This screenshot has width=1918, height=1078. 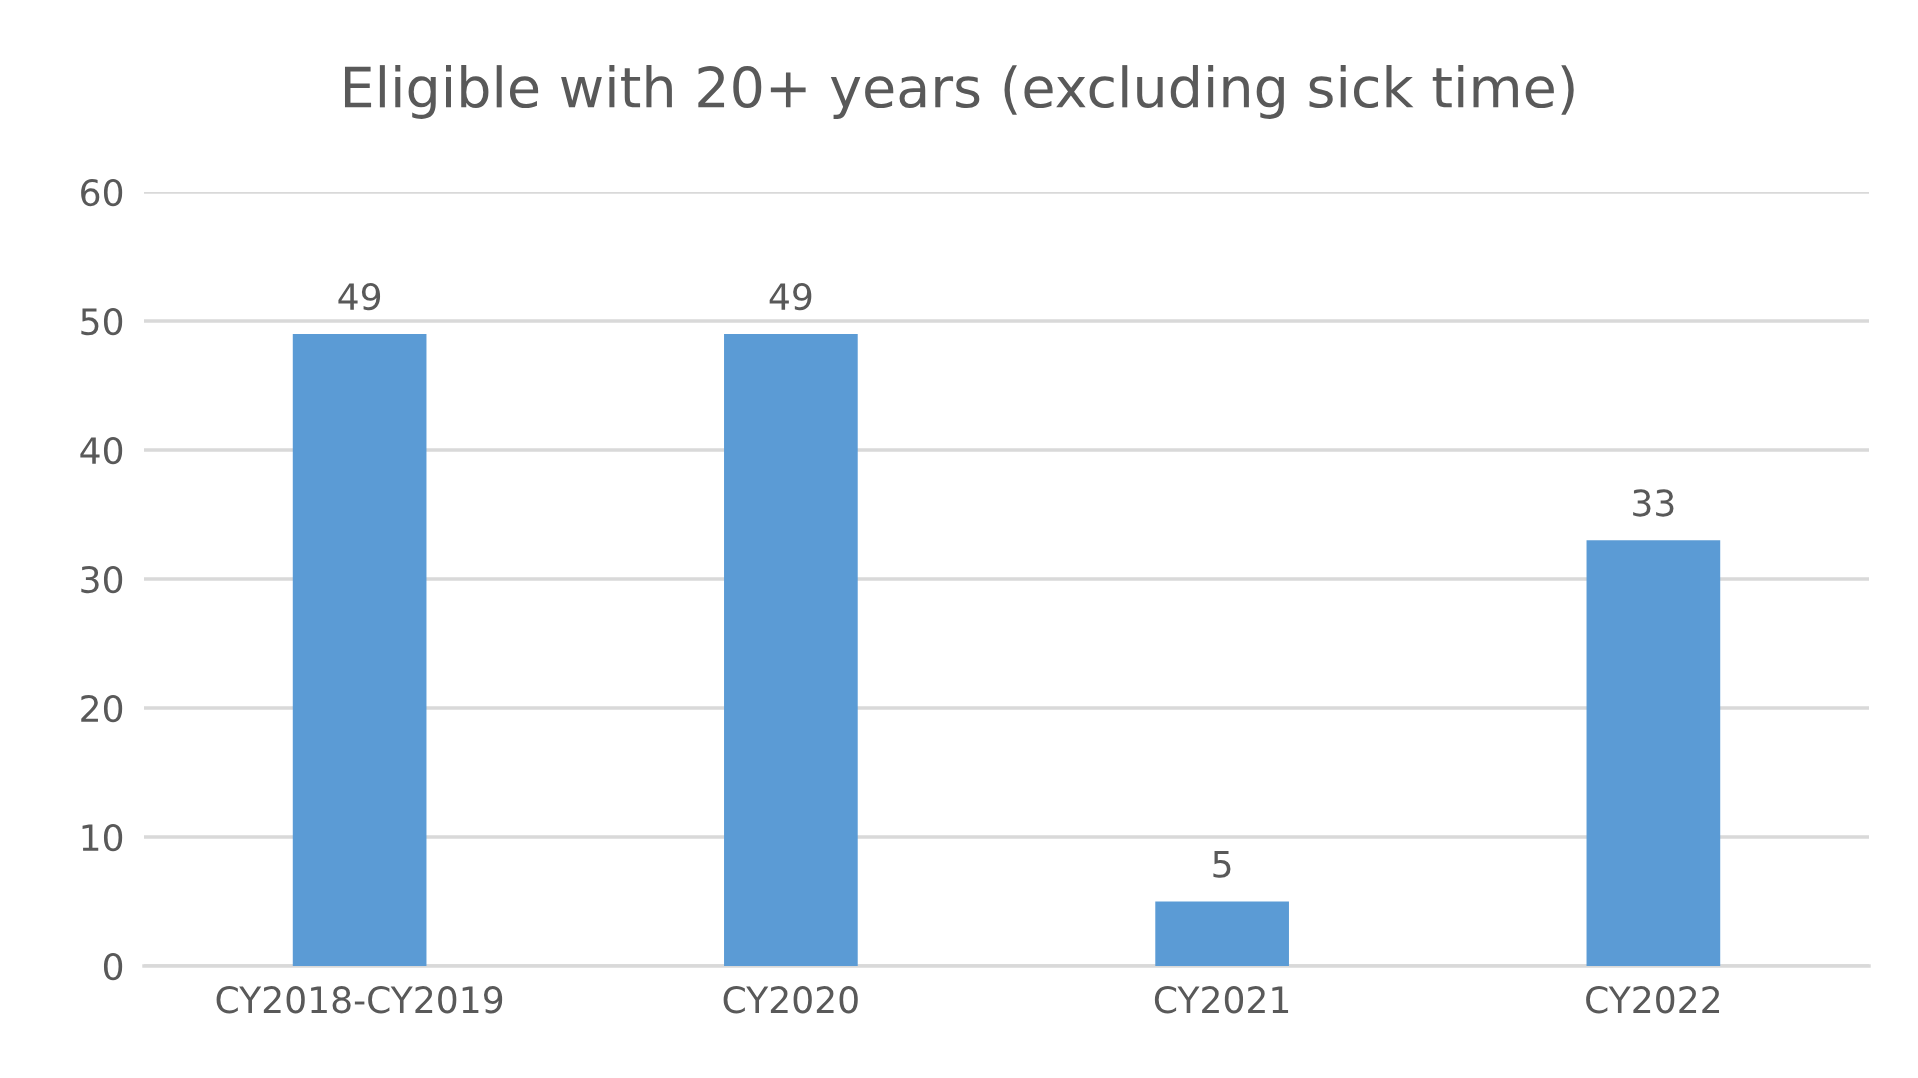 I want to click on y-tick-label: 20, so click(x=102, y=708).